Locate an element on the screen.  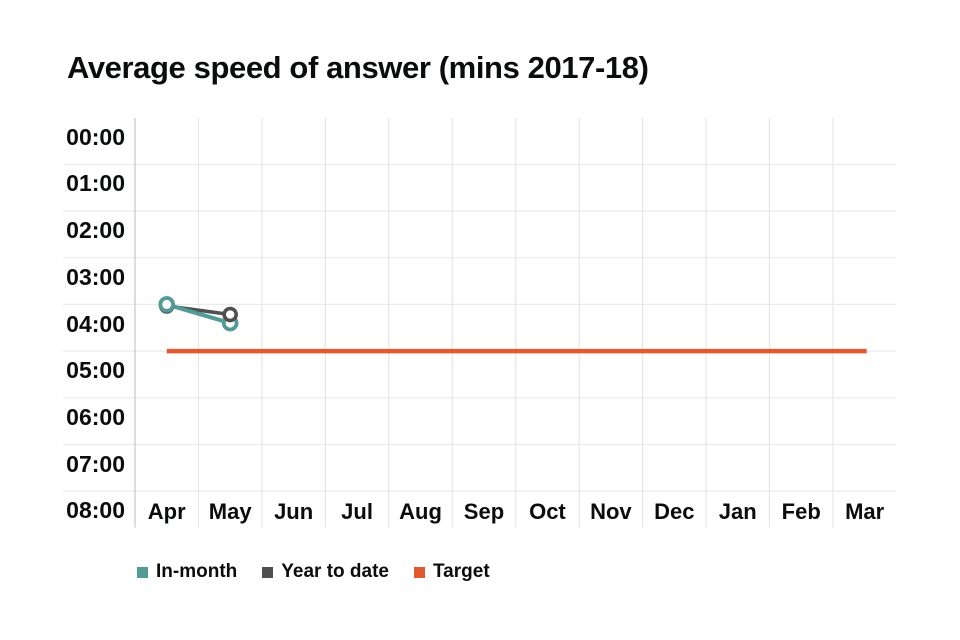
y-tick-label: 02:00 is located at coordinates (95, 230).